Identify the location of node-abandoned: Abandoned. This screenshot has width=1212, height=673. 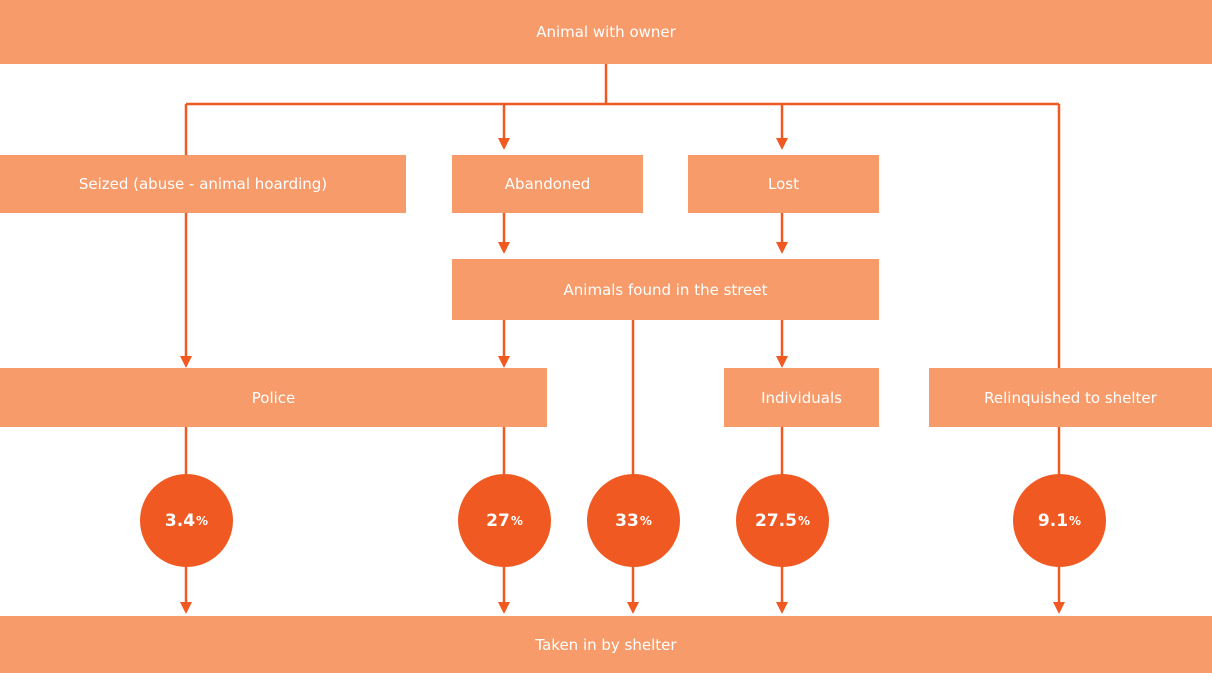
(547, 184).